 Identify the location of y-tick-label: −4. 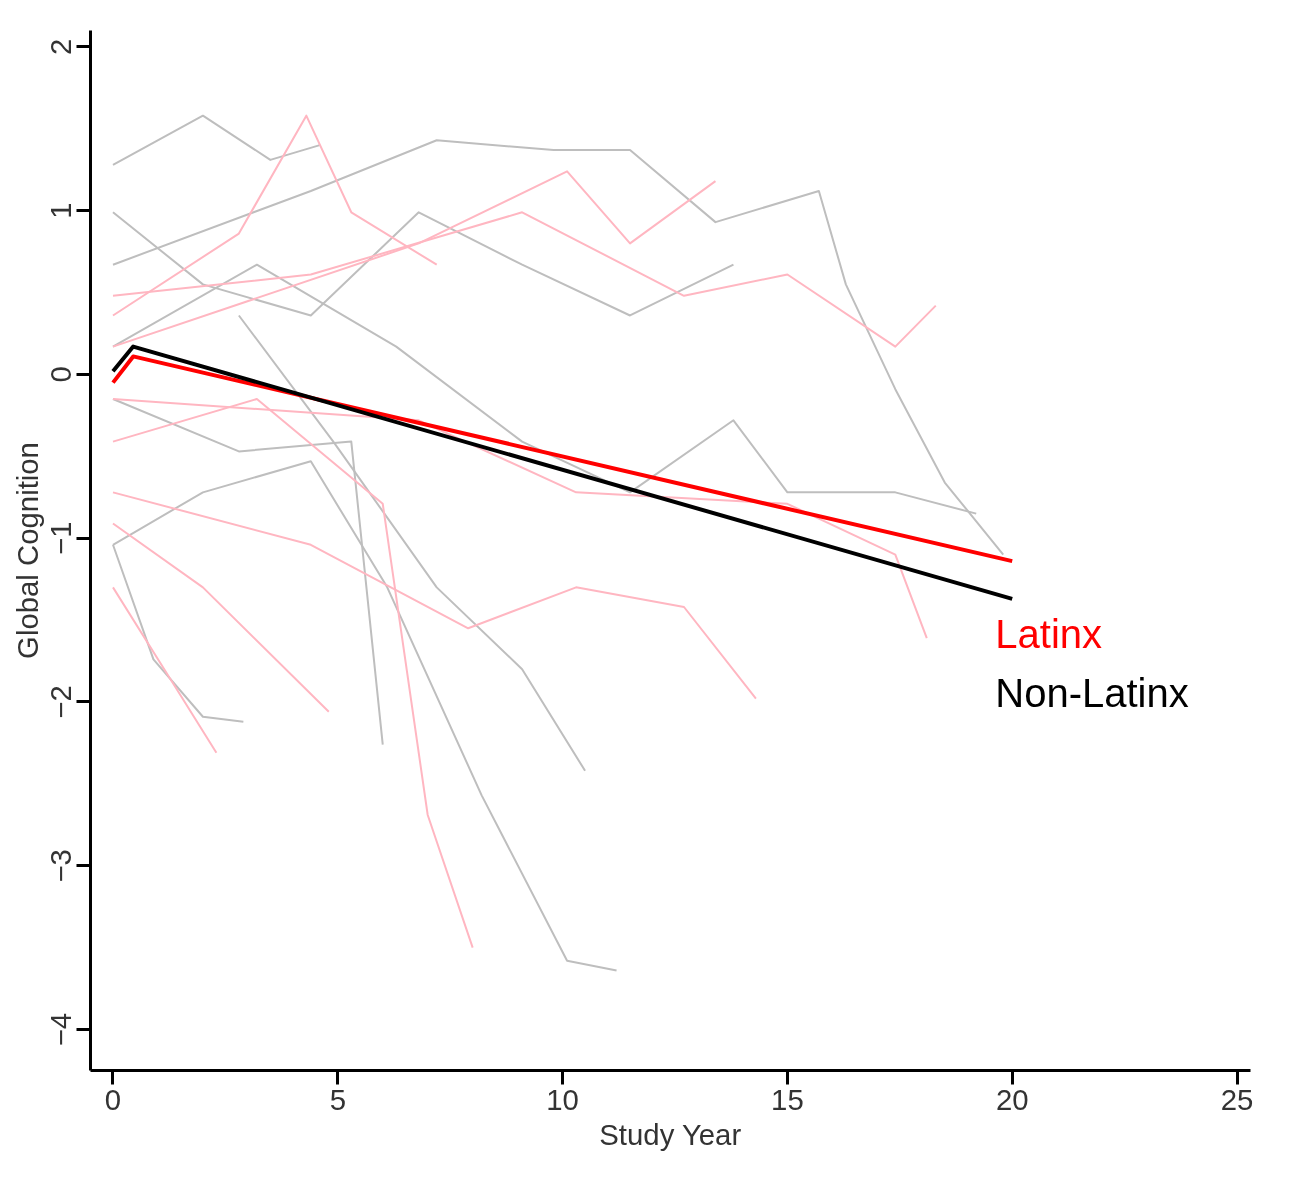
(61, 1029).